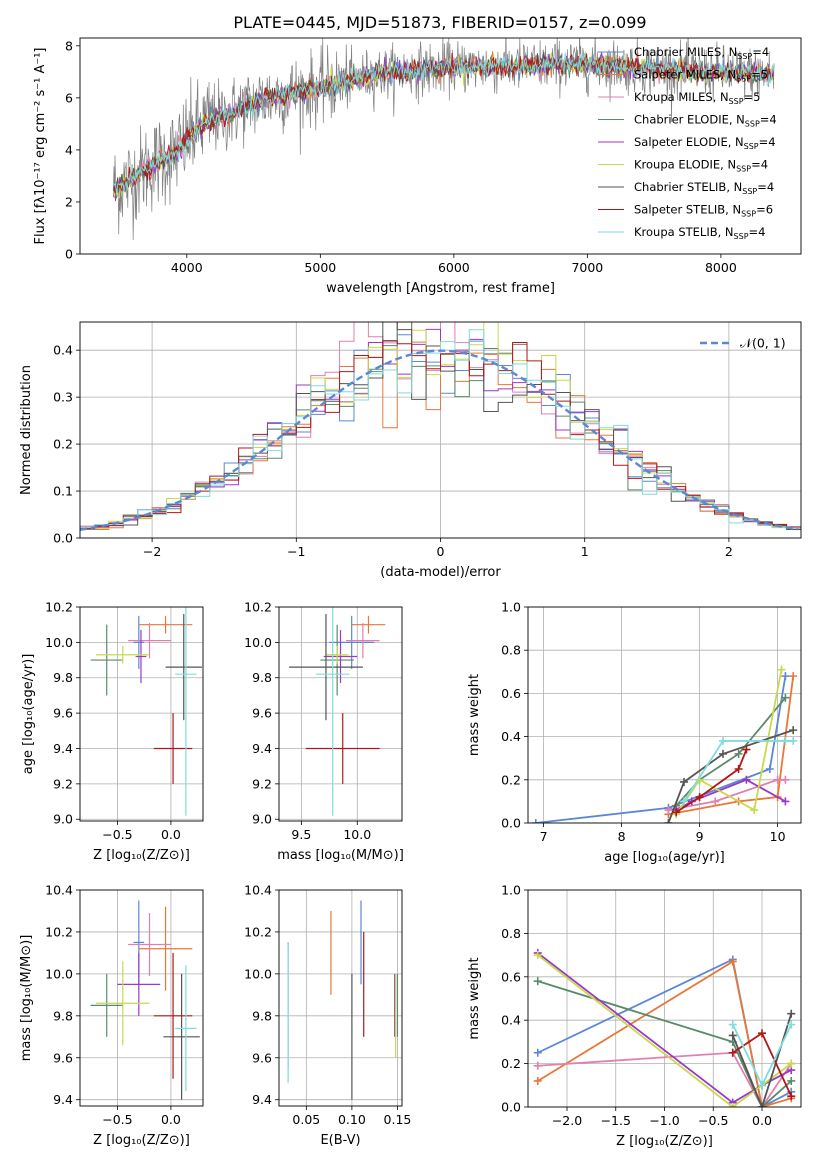 Image resolution: width=819 pixels, height=1170 pixels. What do you see at coordinates (141, 998) in the screenshot?
I see `plot-area-mass-vs-Z` at bounding box center [141, 998].